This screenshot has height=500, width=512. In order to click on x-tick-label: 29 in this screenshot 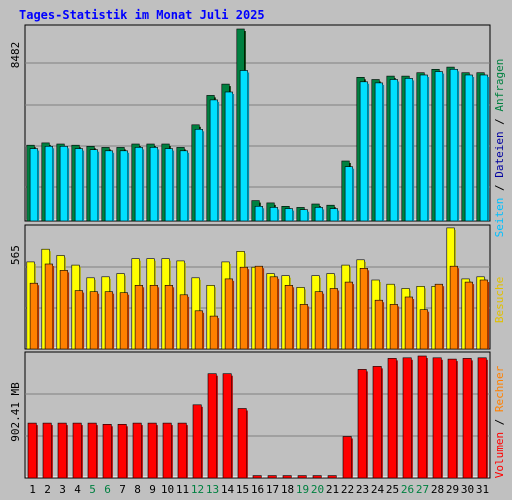, I will do `click(452, 489)`.